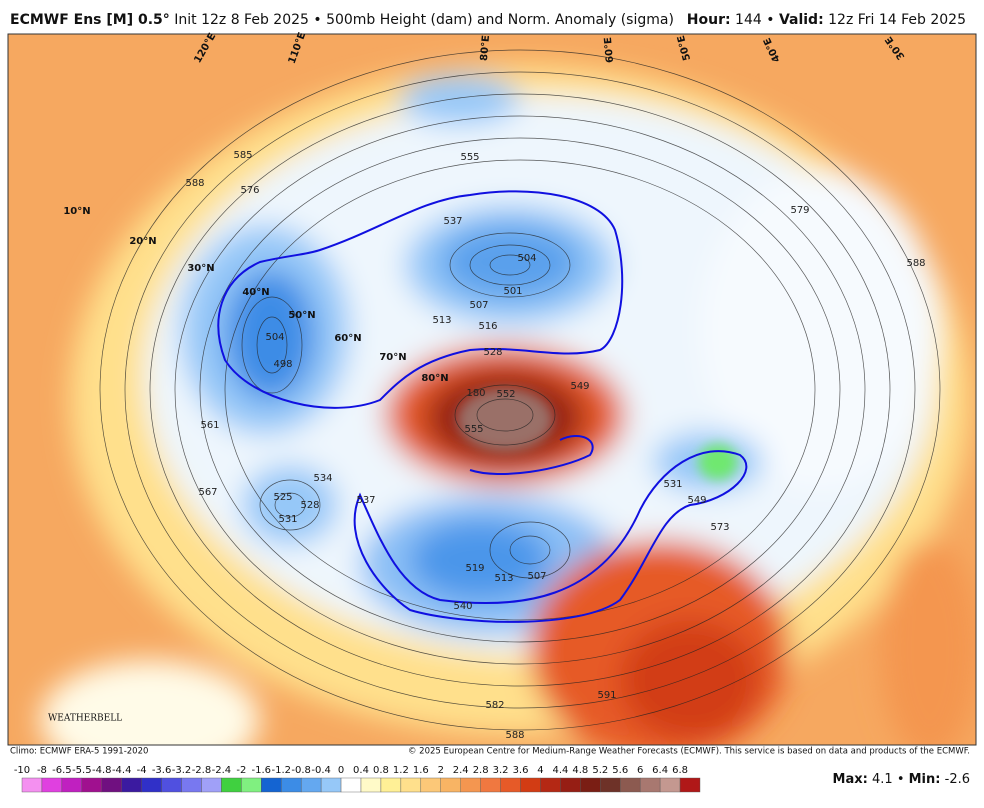  I want to click on colorbar-tick-label: 0, so click(341, 770).